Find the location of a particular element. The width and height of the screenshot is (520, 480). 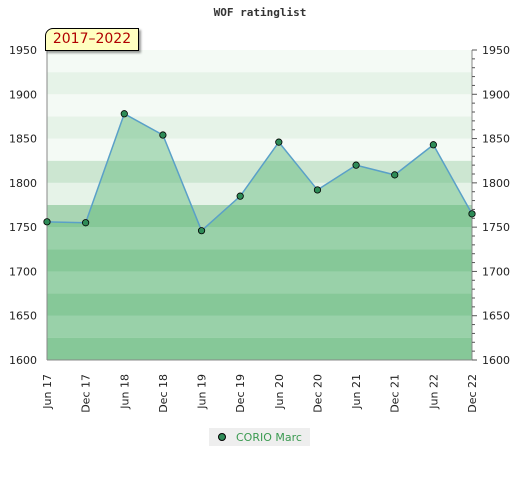

period-badge: 2017–2022 is located at coordinates (92, 39).